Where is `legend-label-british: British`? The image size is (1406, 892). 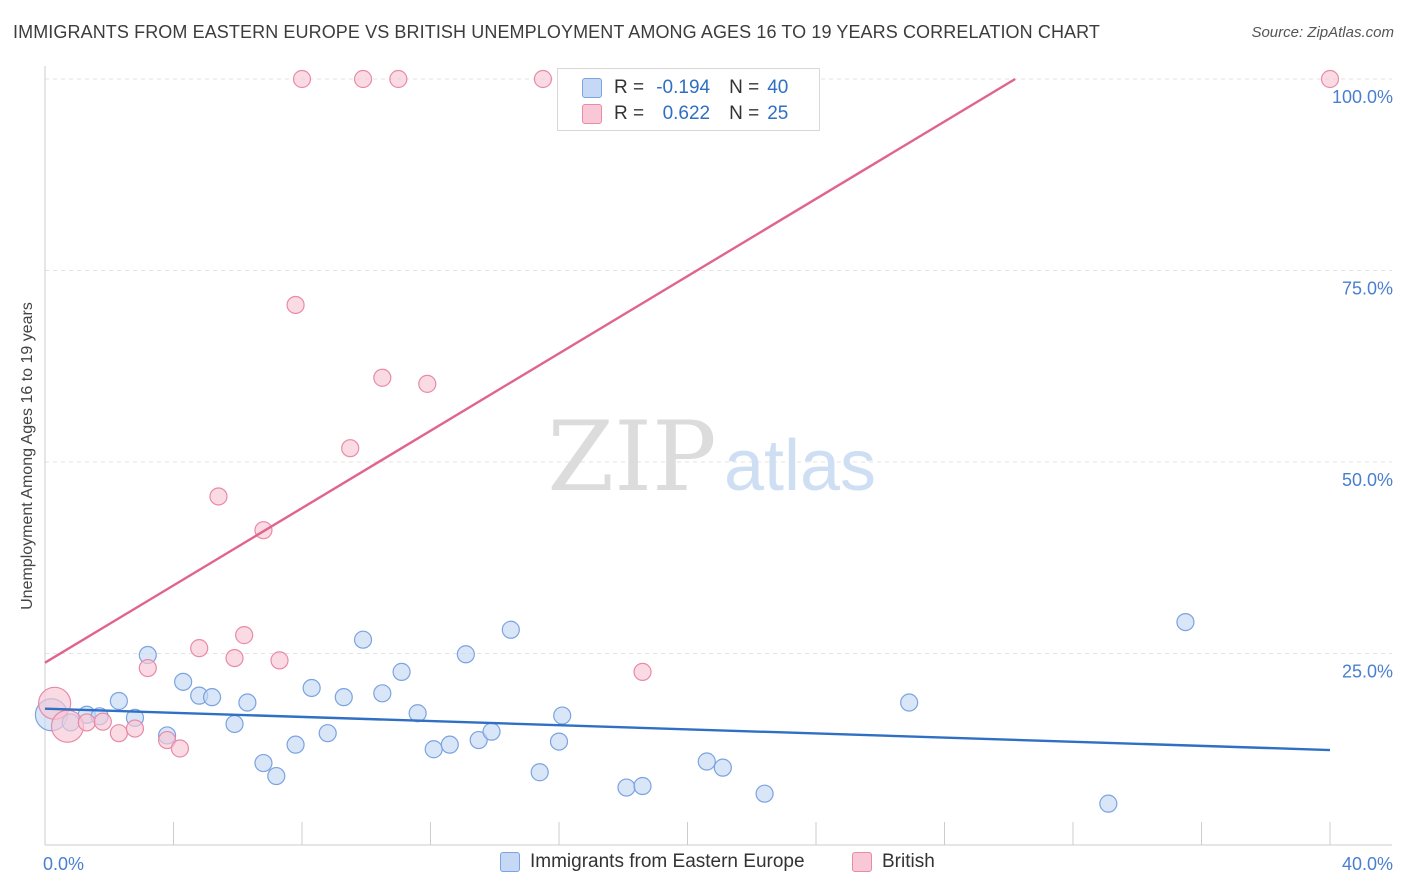
legend-label-british: British is located at coordinates (908, 861).